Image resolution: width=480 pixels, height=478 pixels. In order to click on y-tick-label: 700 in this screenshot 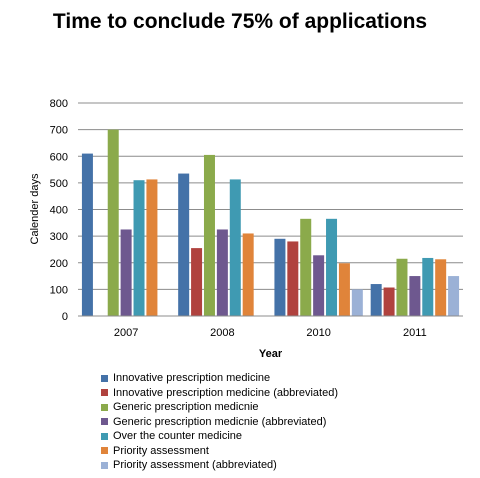, I will do `click(59, 131)`.